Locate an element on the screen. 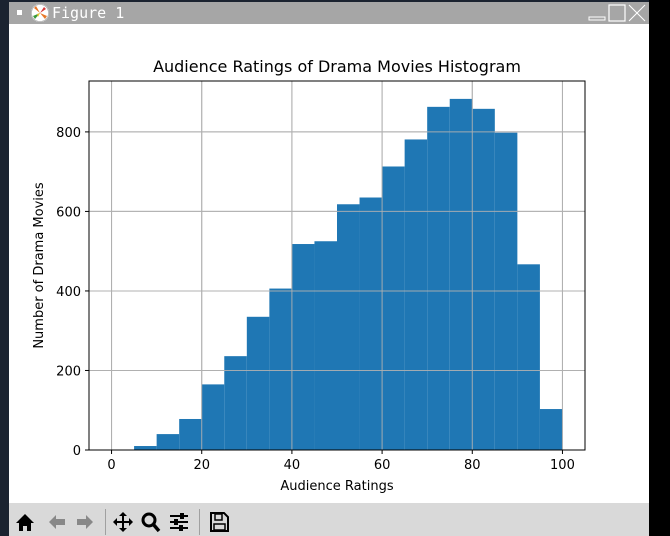 Image resolution: width=670 pixels, height=536 pixels. floppy-disk-icon is located at coordinates (219, 522).